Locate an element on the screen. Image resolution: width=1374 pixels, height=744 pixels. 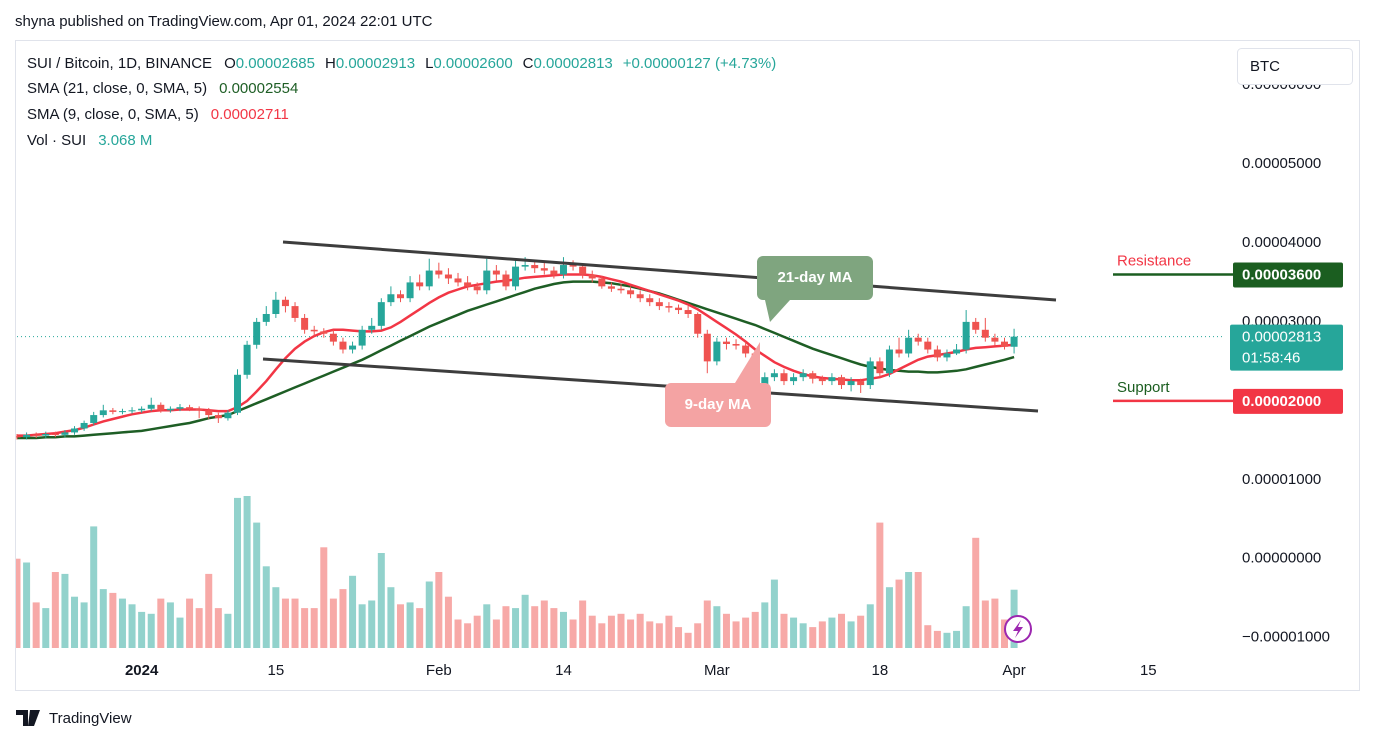
logo is located at coordinates (28, 718).